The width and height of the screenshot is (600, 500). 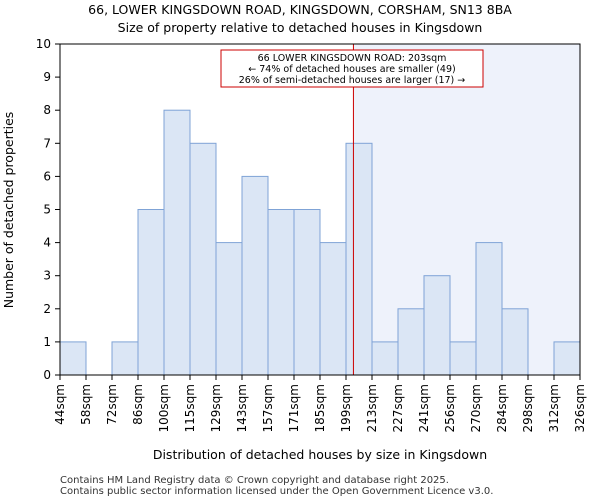 What do you see at coordinates (203, 259) in the screenshot?
I see `bar-115sqm` at bounding box center [203, 259].